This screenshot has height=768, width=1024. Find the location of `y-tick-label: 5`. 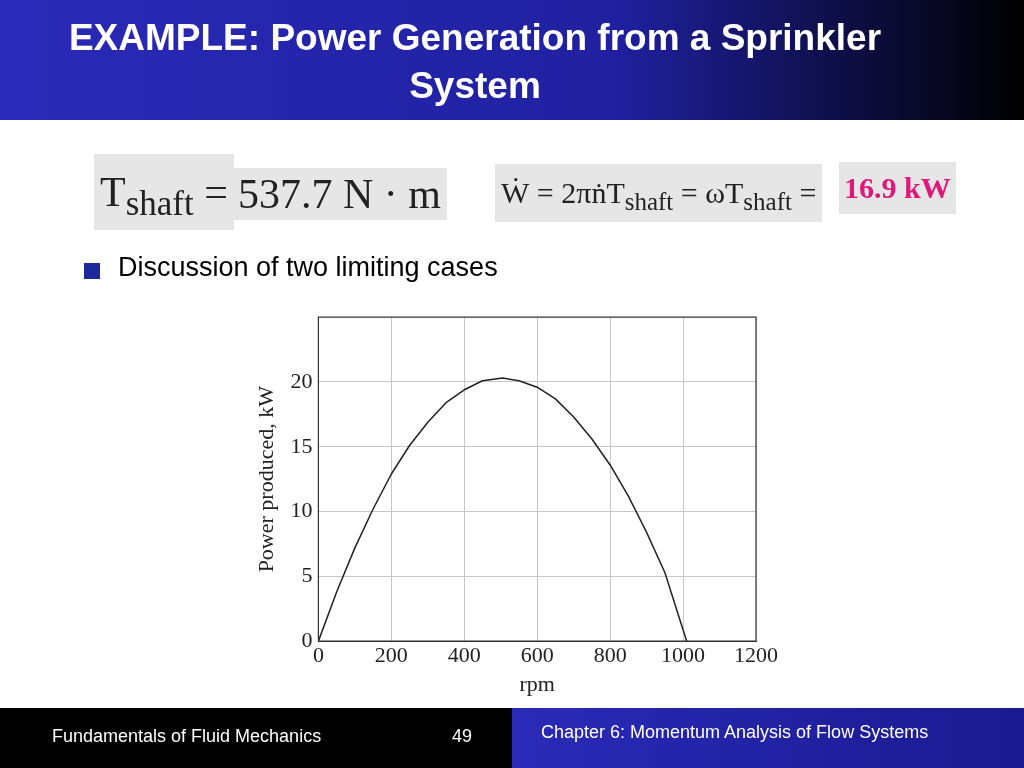

y-tick-label: 5 is located at coordinates (307, 575).